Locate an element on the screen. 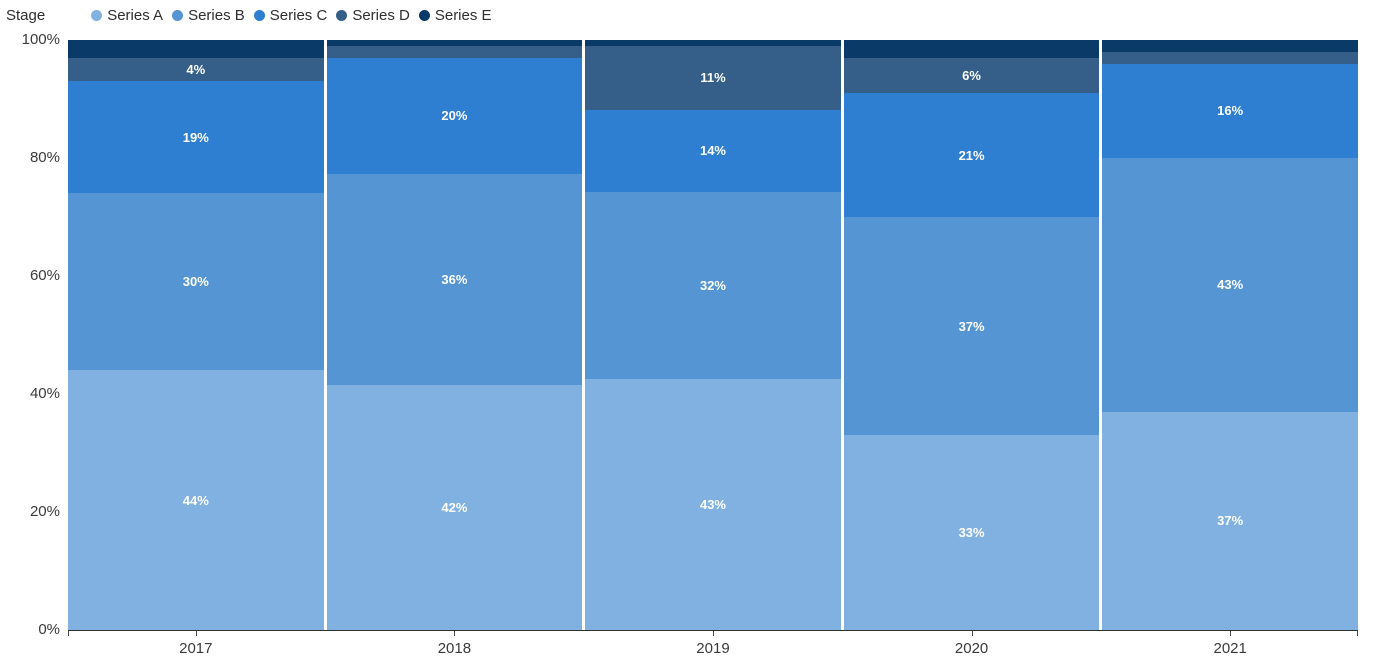  y-axis-tick-label-100: 100% is located at coordinates (40, 39).